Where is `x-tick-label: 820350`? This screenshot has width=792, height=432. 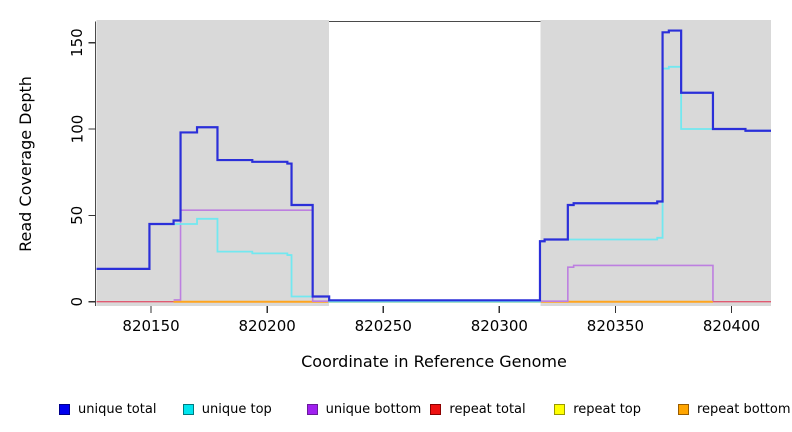 x-tick-label: 820350 is located at coordinates (615, 326).